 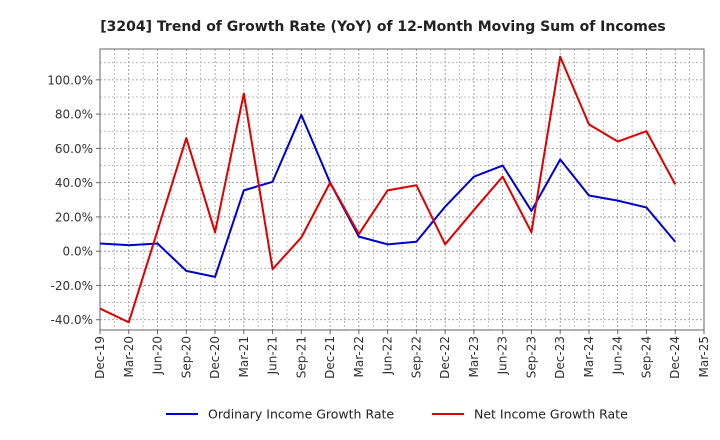 I want to click on x-tick-label: Jun-21, so click(x=273, y=355).